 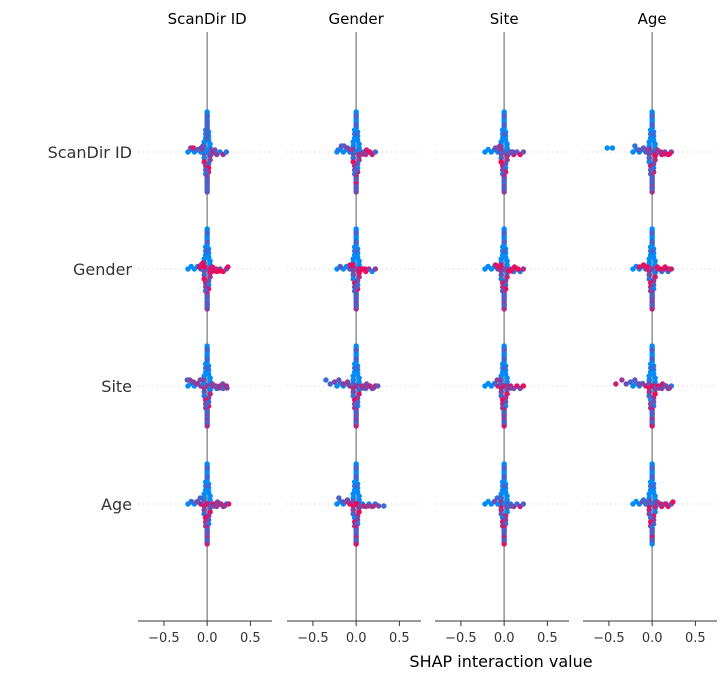 What do you see at coordinates (250, 638) in the screenshot?
I see `x-tick-label: 0.5` at bounding box center [250, 638].